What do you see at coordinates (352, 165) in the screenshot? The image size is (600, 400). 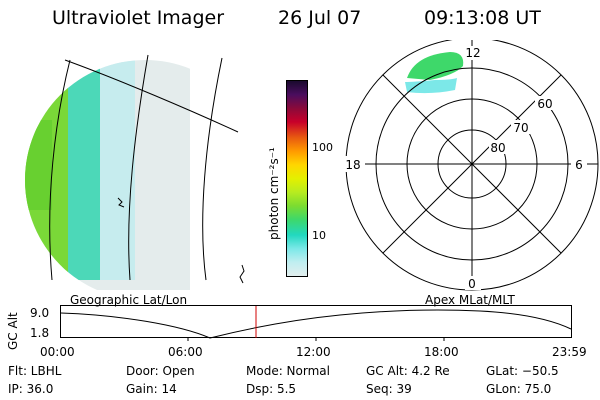 I see `mlt-label-18: 18` at bounding box center [352, 165].